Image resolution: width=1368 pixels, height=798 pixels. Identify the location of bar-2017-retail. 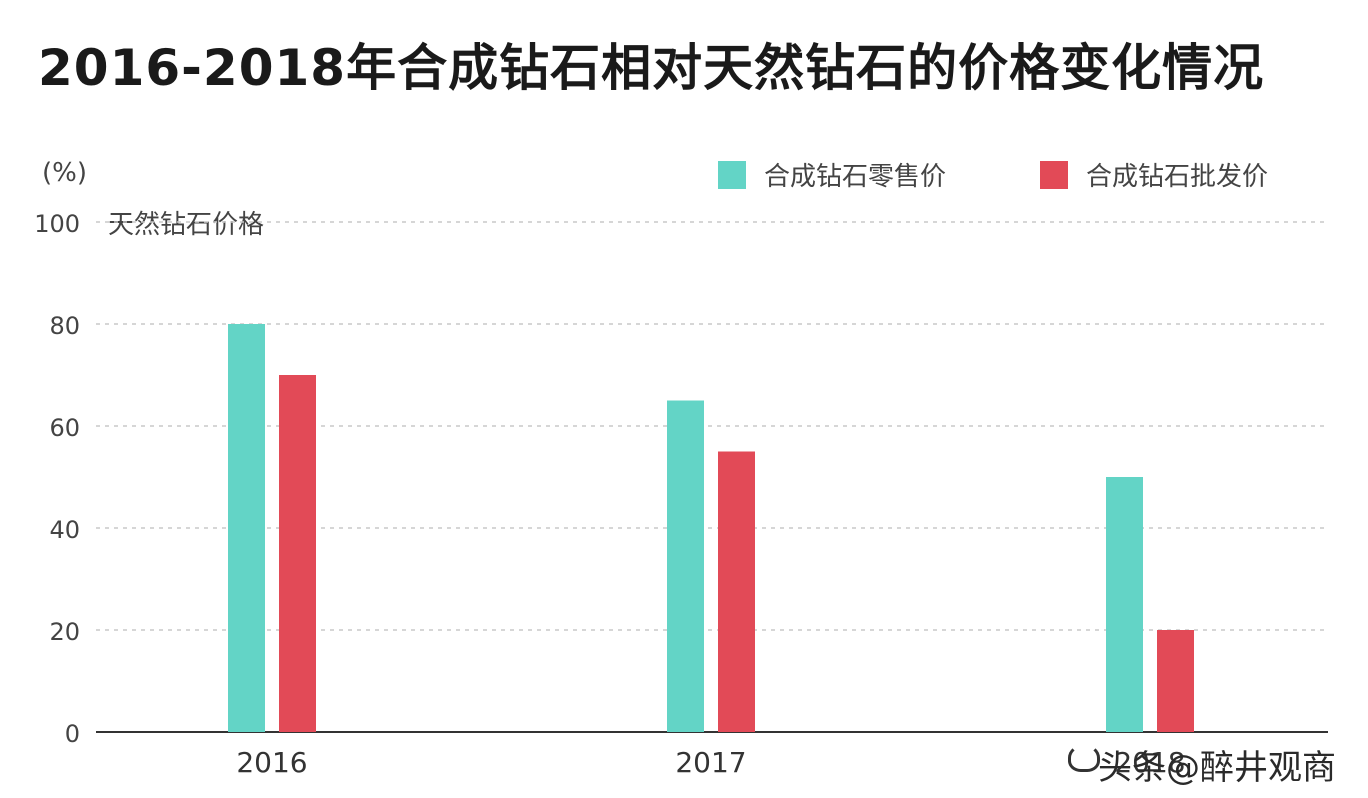
(685, 566).